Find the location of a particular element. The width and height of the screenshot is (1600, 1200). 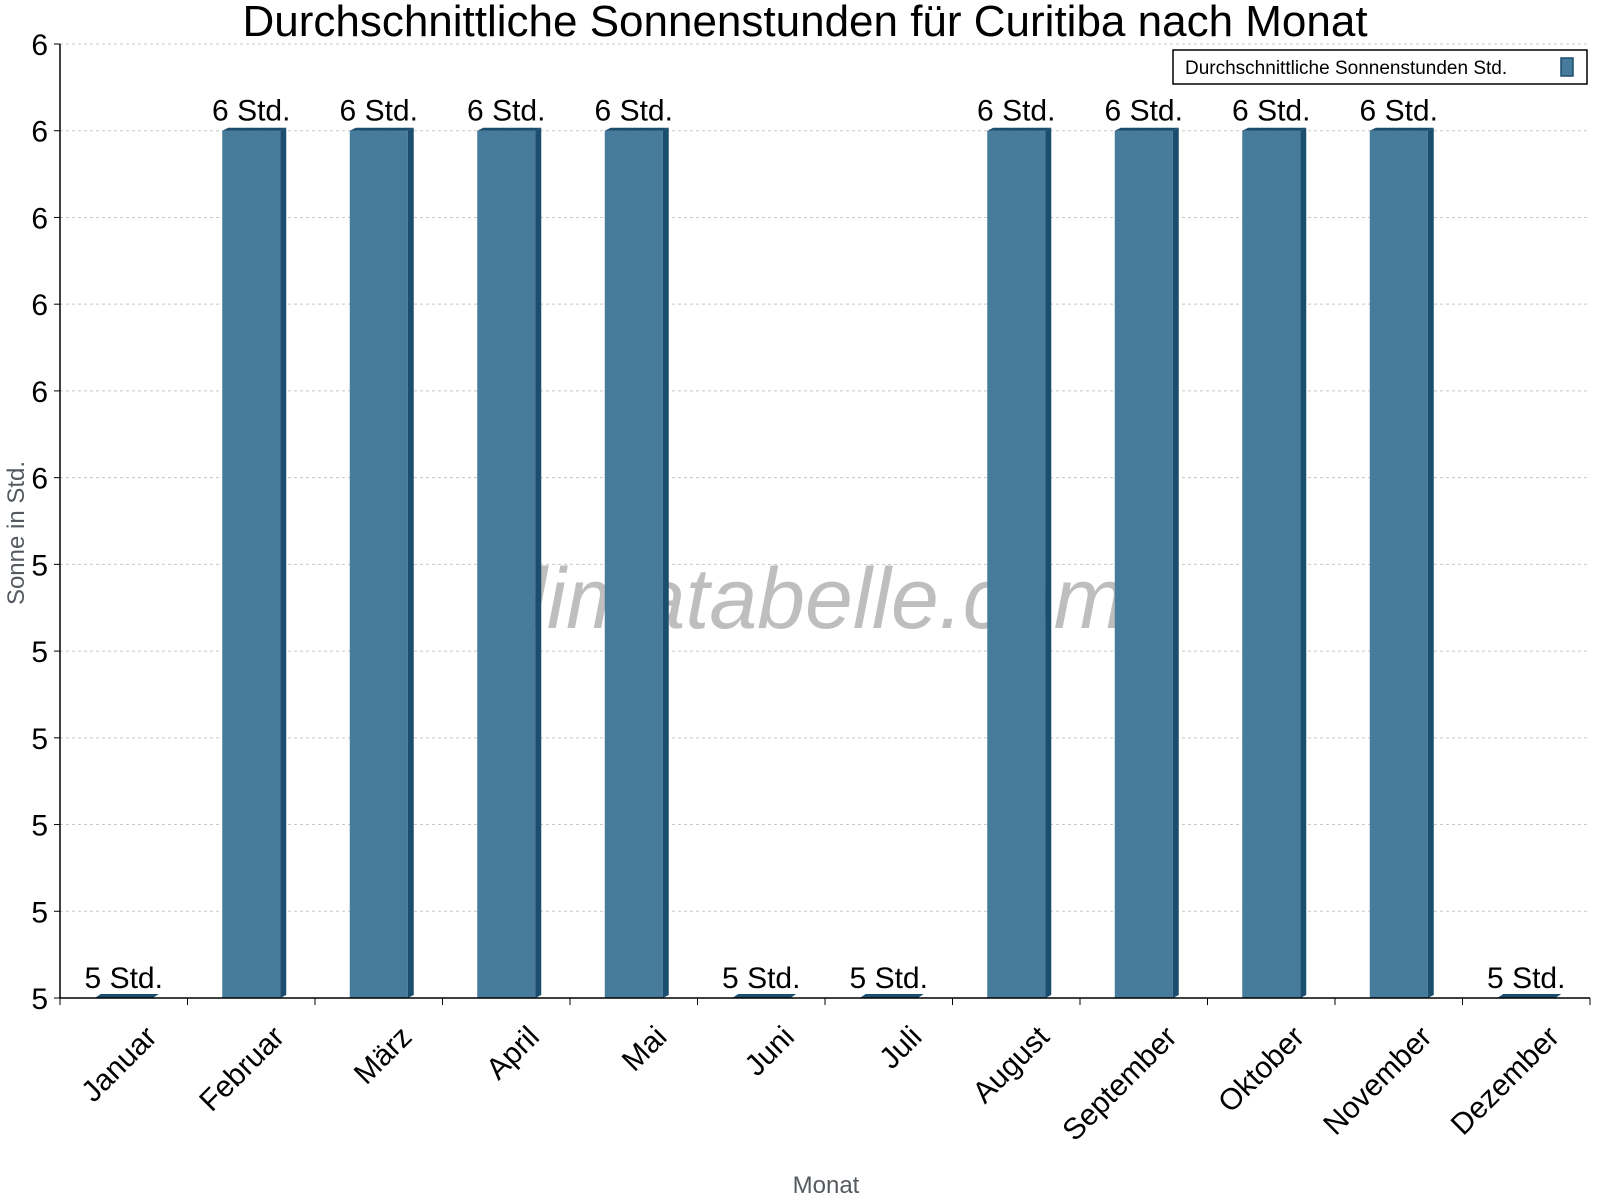

x-axis-label: Monat is located at coordinates (826, 1185).